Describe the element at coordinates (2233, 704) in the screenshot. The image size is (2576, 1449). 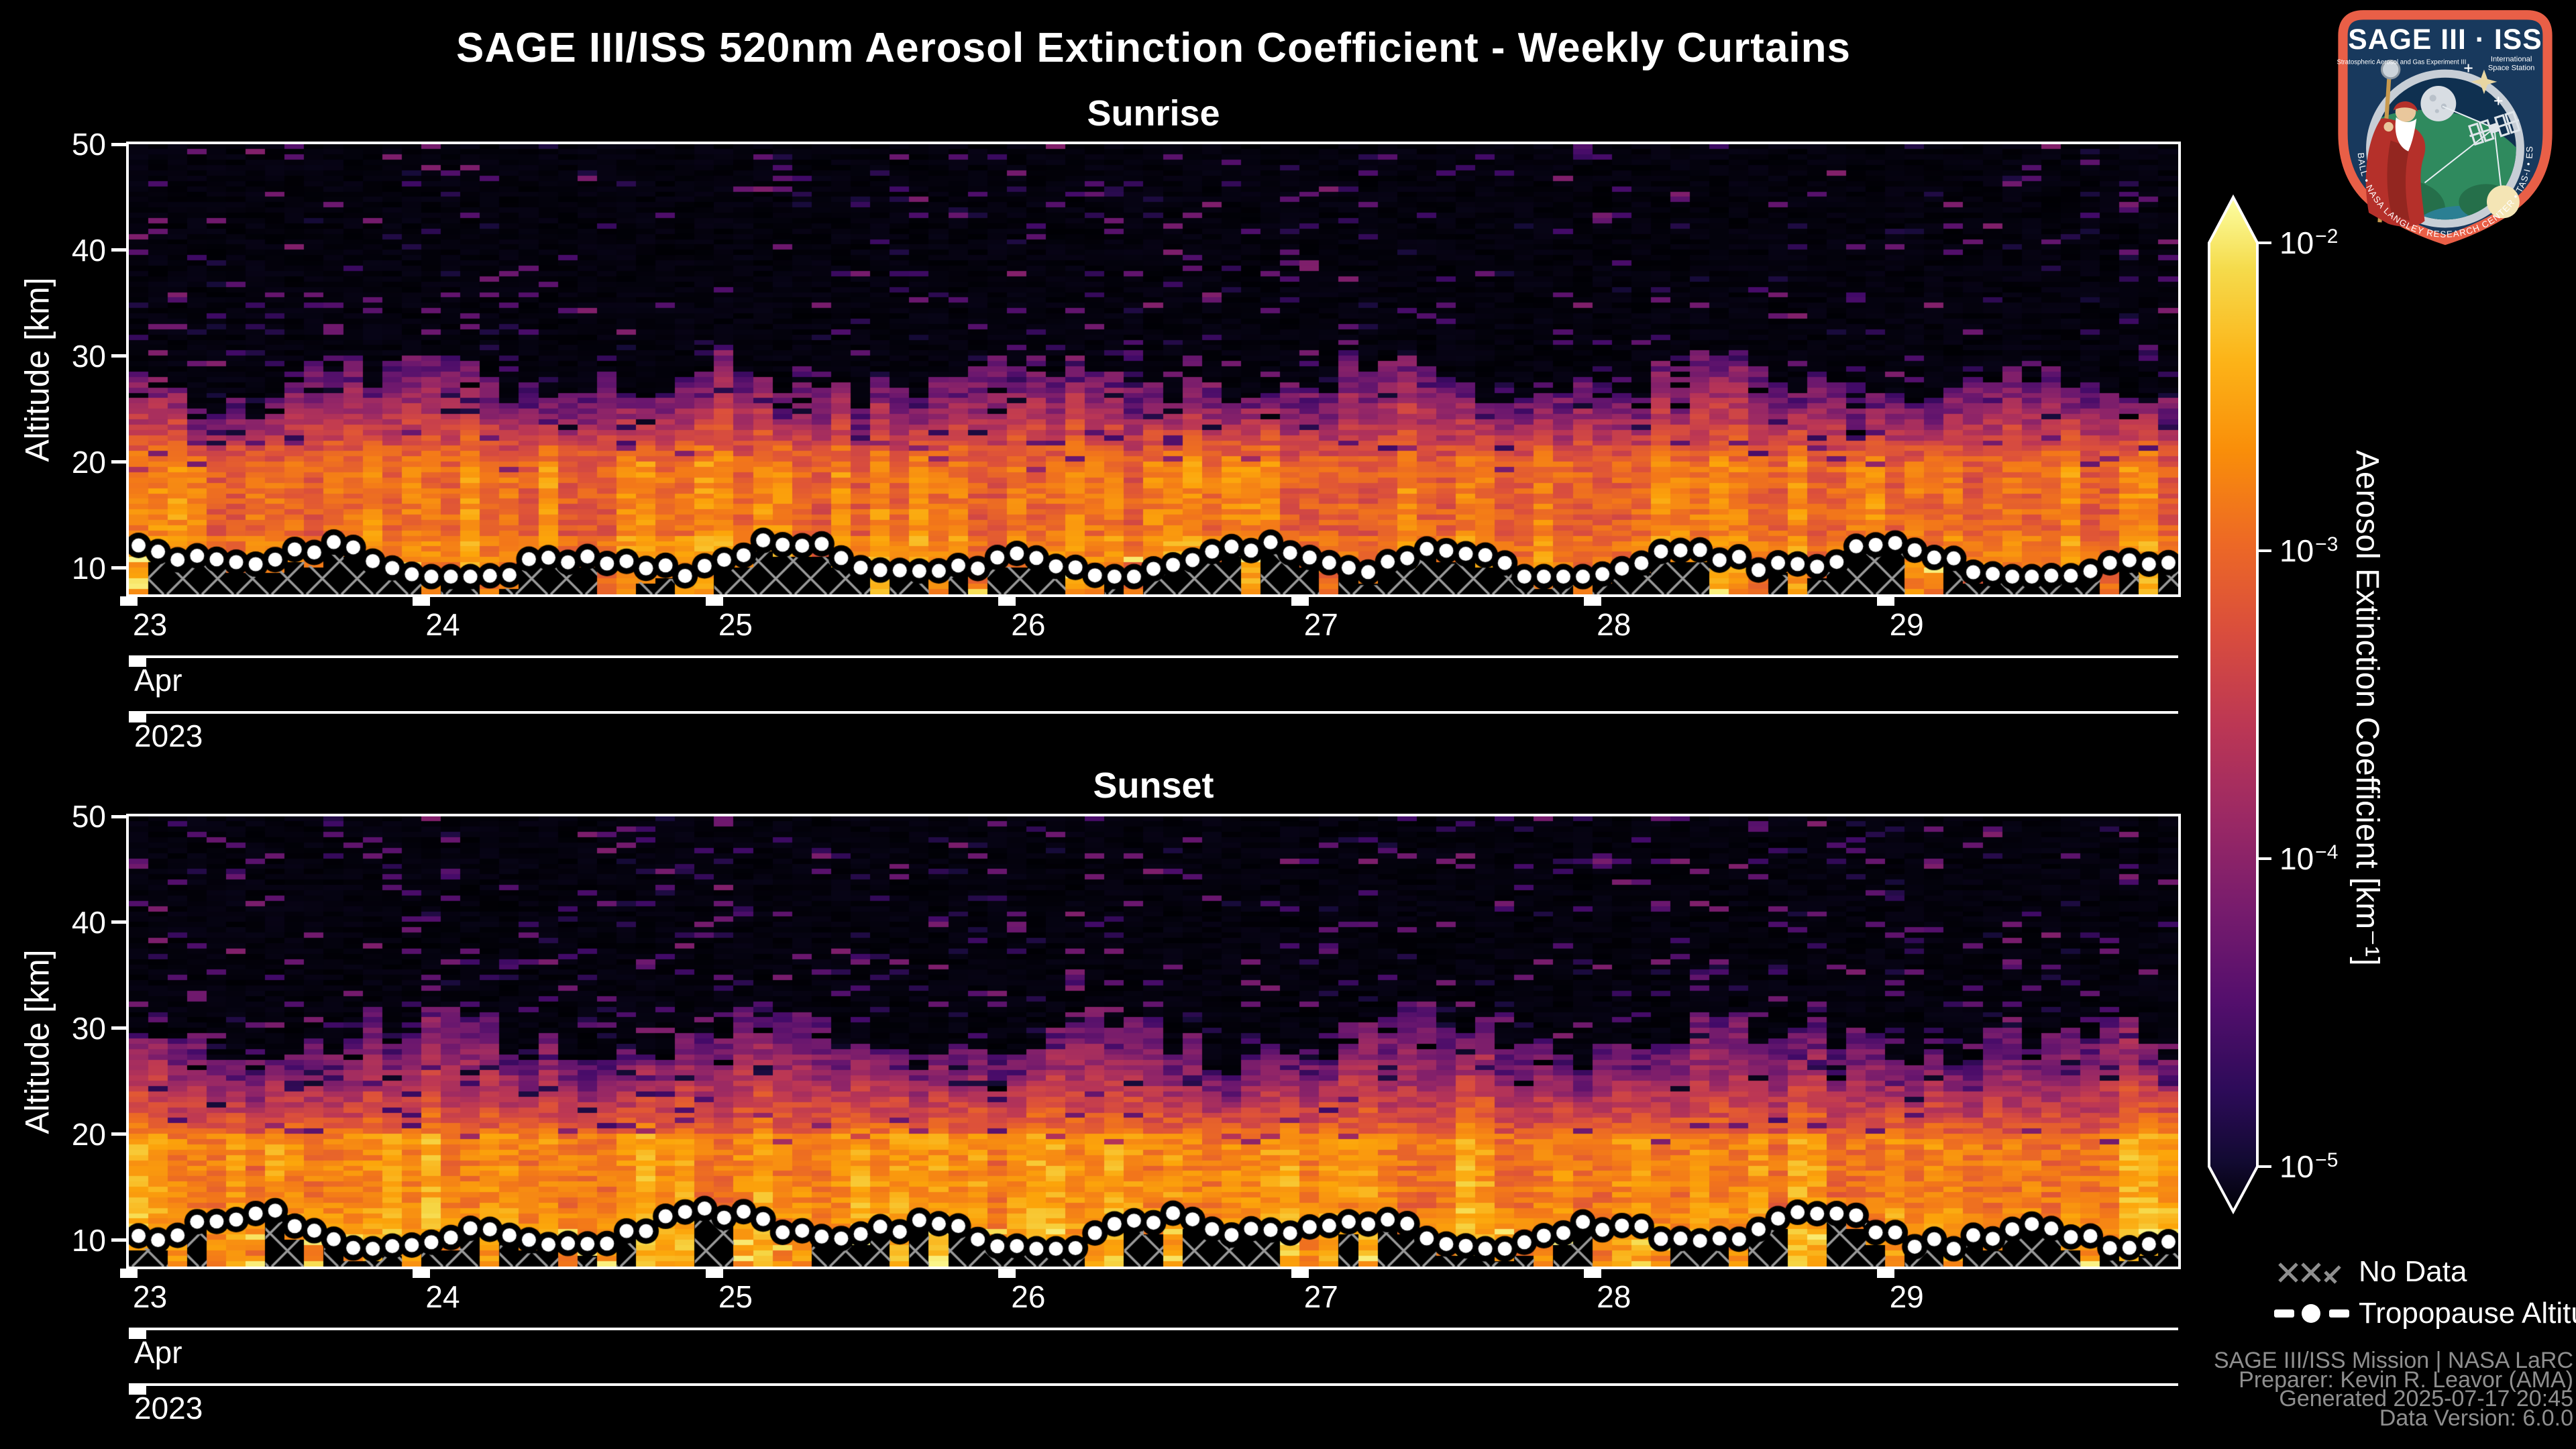
I see `colorbar-bar` at that location.